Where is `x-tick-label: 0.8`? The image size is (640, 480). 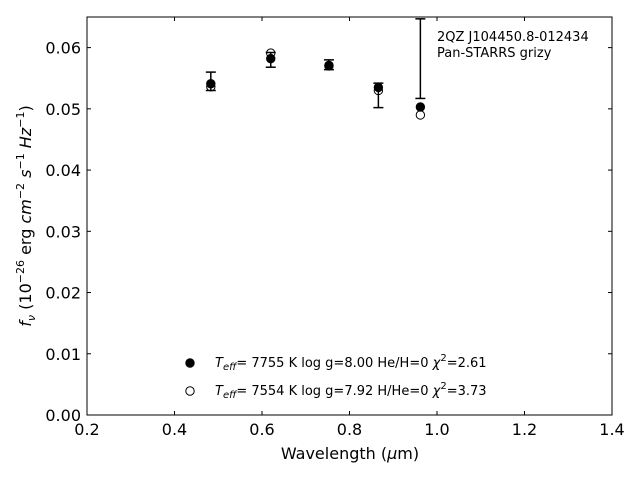 x-tick-label: 0.8 is located at coordinates (349, 429).